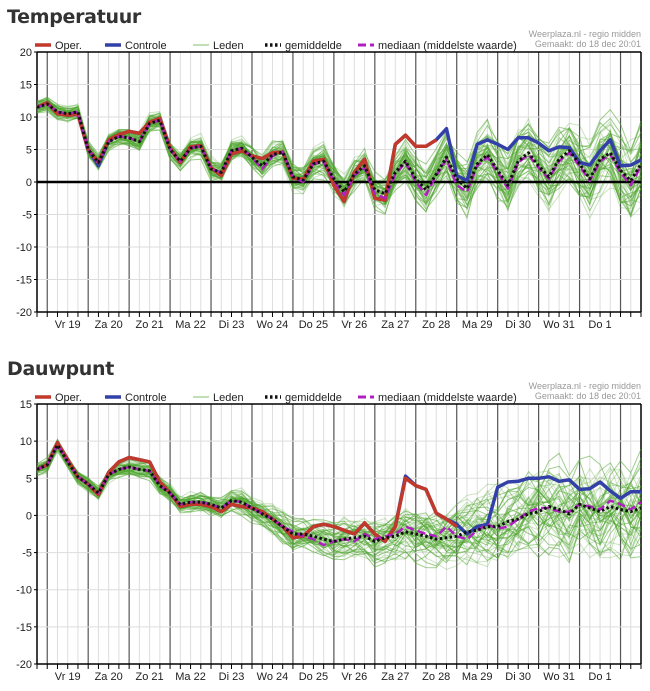  I want to click on series-line-gemiddelde, so click(339, 493).